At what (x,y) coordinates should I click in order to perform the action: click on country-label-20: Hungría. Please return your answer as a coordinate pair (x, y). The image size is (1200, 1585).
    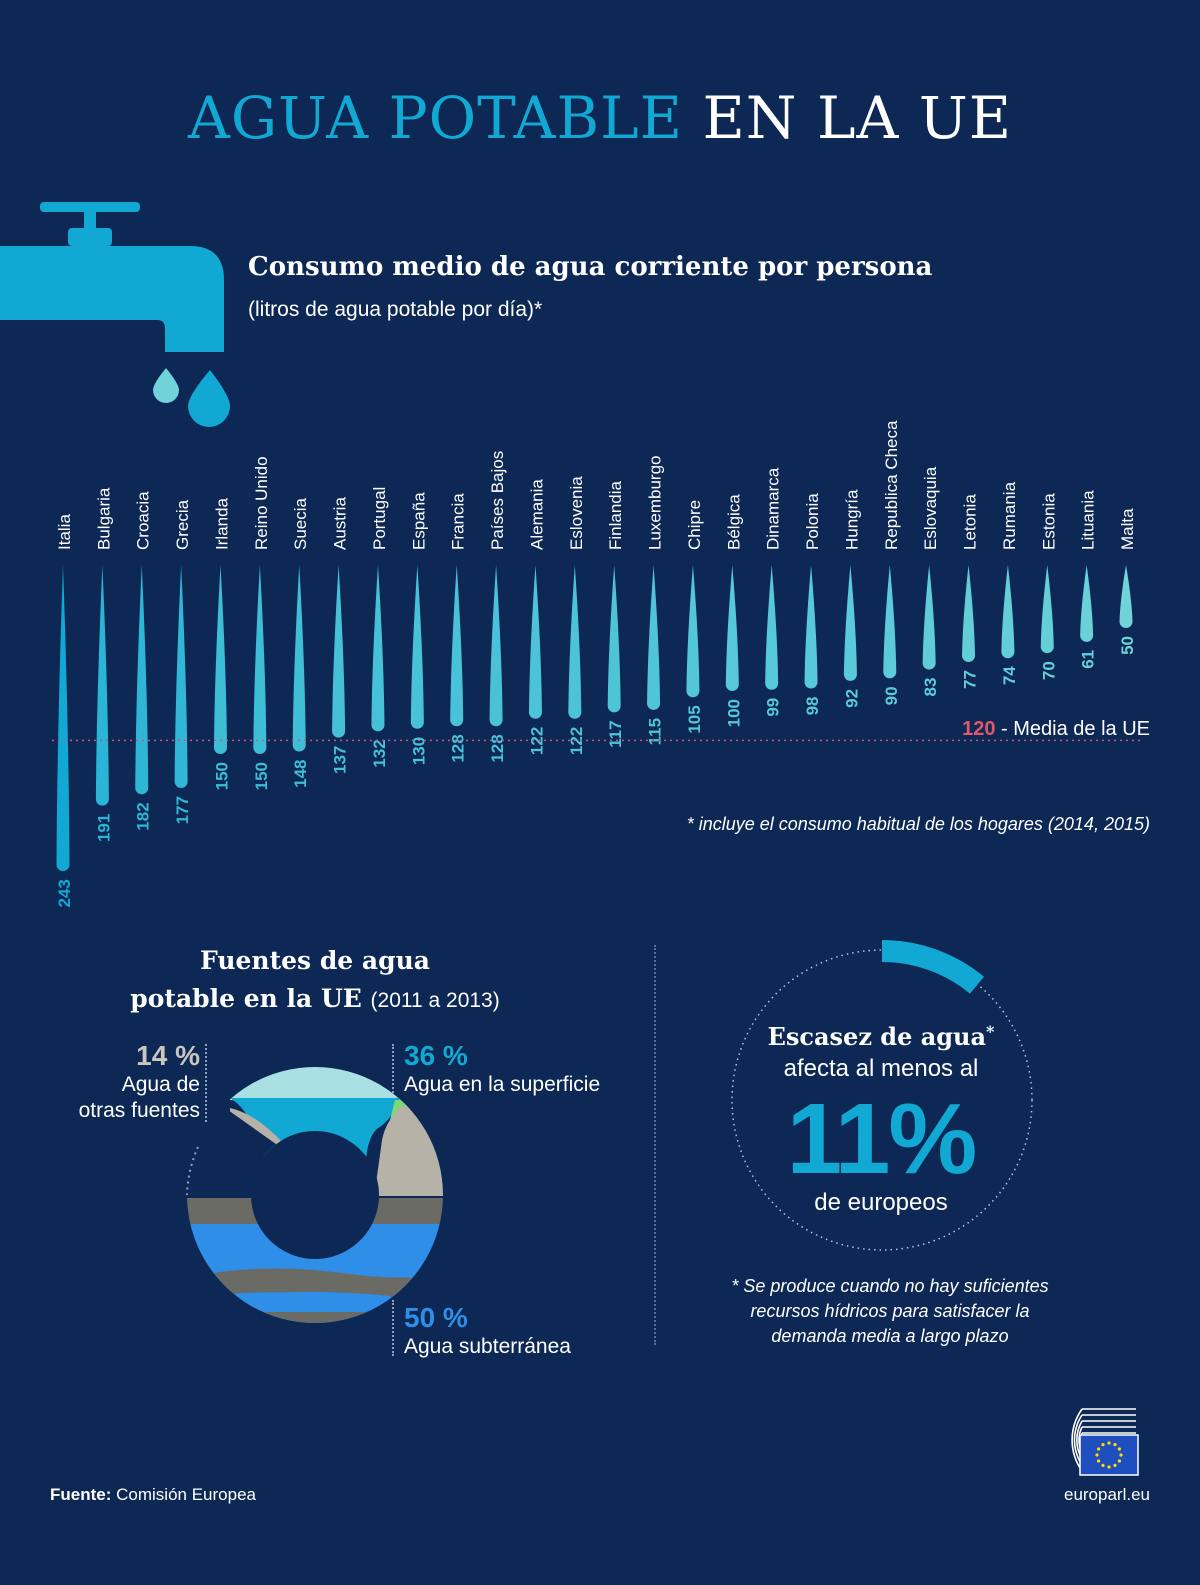
    Looking at the image, I should click on (851, 519).